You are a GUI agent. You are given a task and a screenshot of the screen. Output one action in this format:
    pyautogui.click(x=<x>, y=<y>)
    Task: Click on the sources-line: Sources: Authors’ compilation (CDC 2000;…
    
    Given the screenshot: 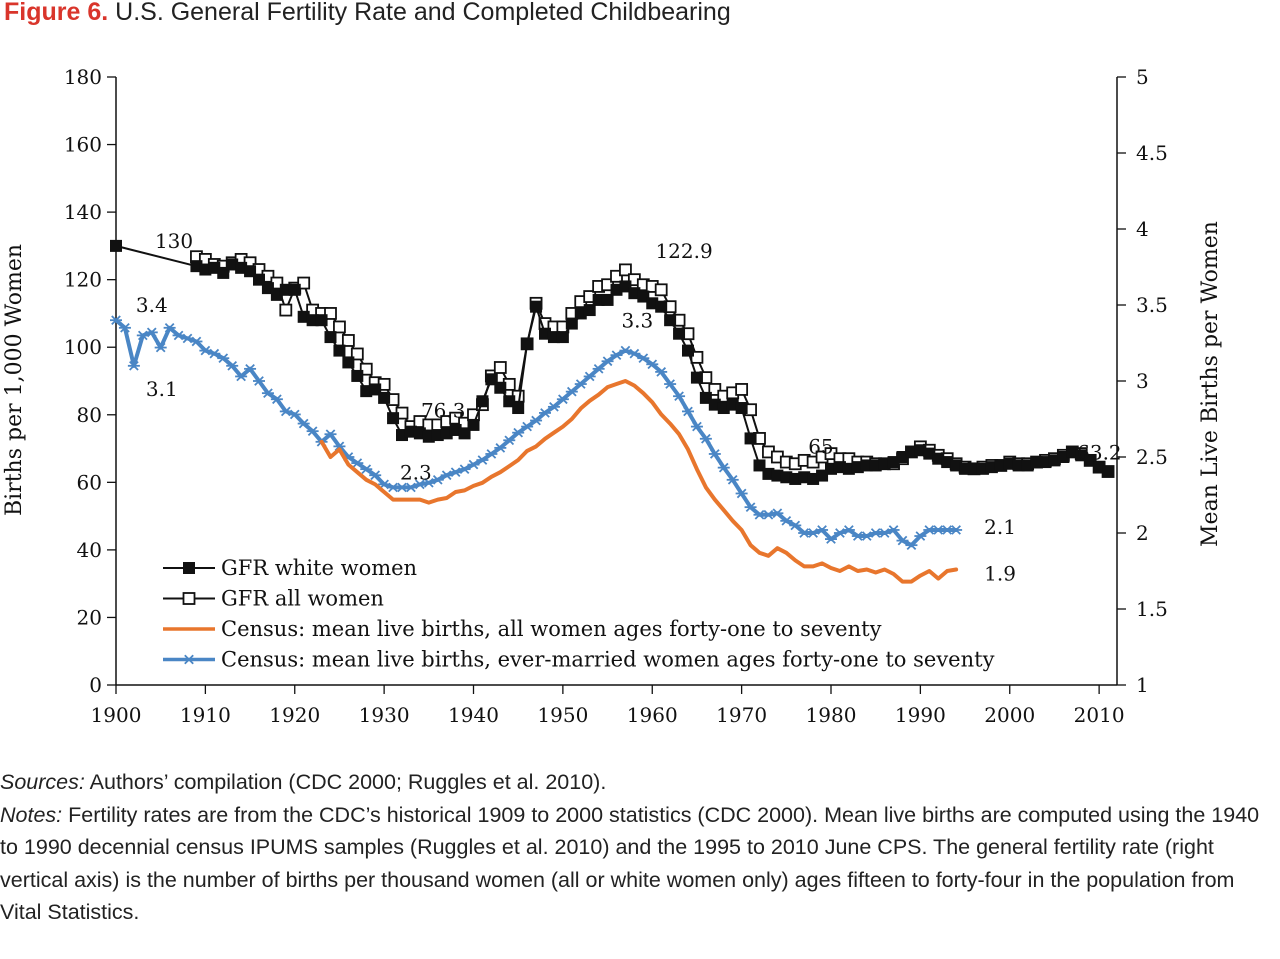 What is the action you would take?
    pyautogui.click(x=640, y=782)
    